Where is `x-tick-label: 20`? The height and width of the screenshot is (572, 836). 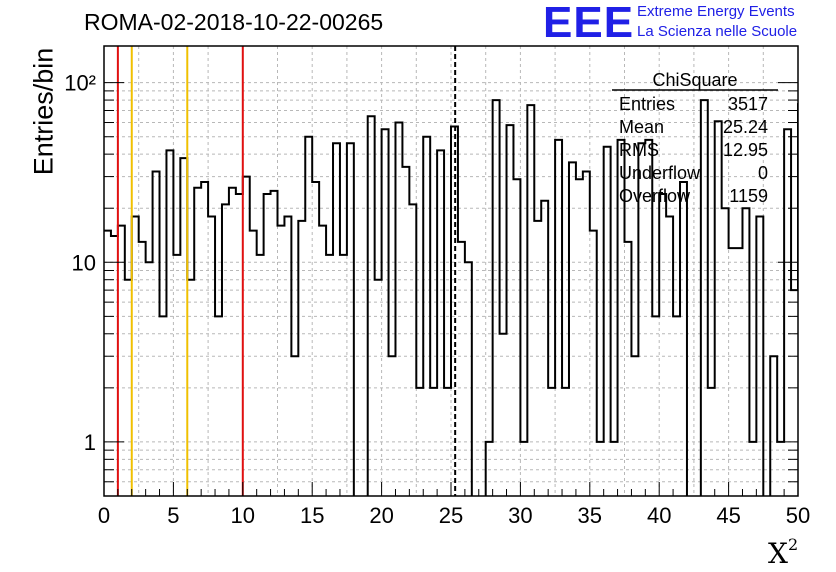
x-tick-label: 20 is located at coordinates (381, 515).